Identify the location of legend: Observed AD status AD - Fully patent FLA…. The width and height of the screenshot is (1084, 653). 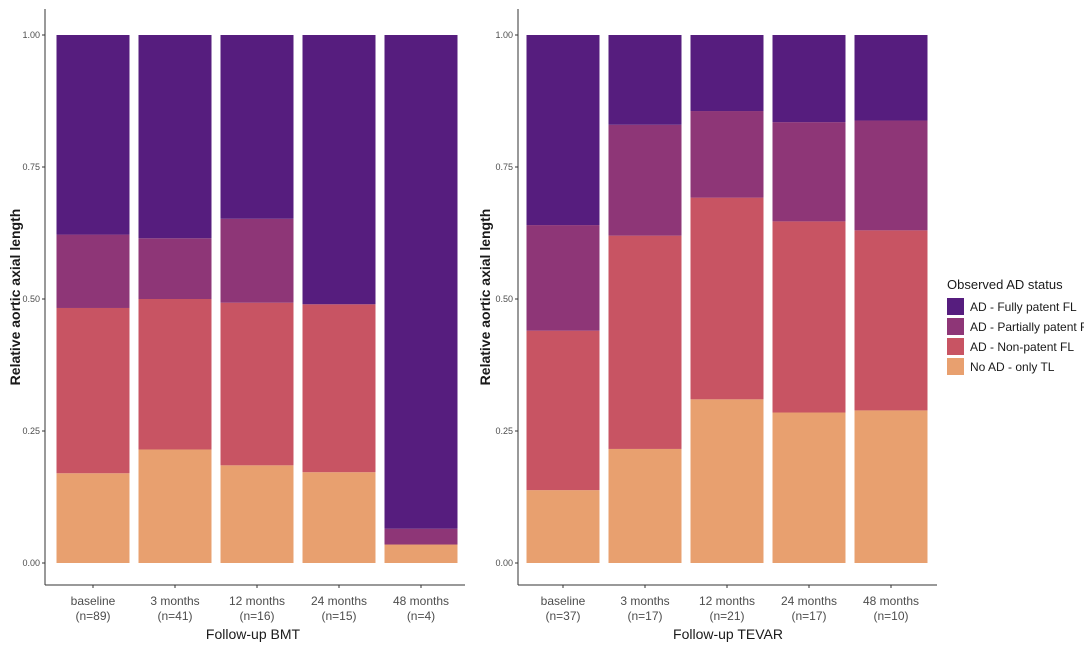
(1015, 326).